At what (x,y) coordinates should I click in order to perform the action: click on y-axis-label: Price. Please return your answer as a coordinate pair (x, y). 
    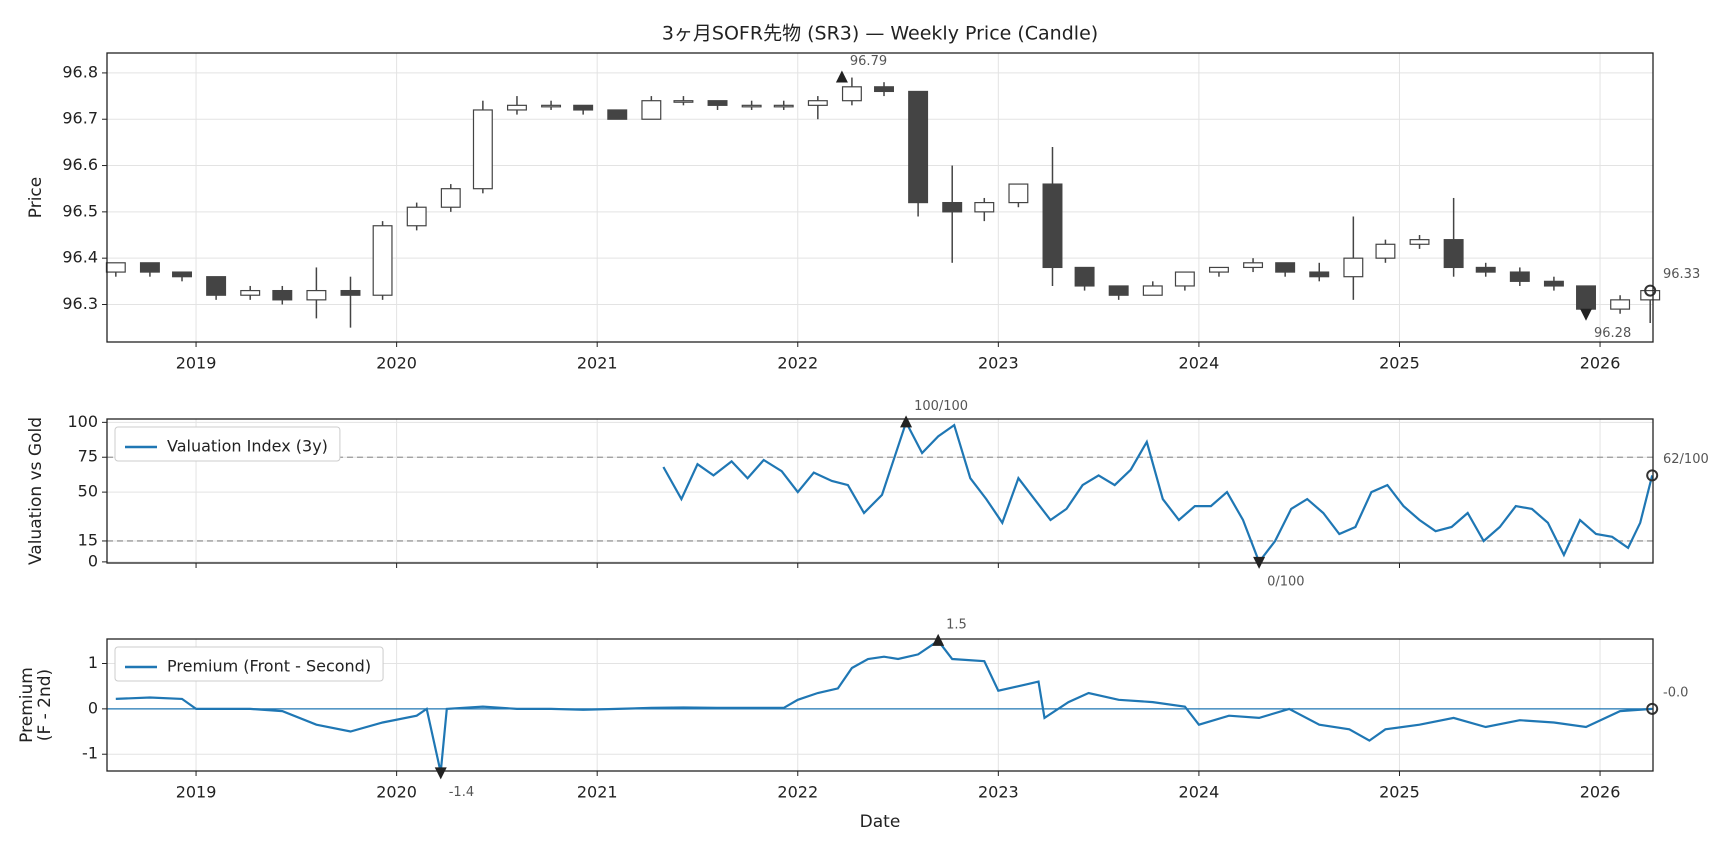
    Looking at the image, I should click on (36, 197).